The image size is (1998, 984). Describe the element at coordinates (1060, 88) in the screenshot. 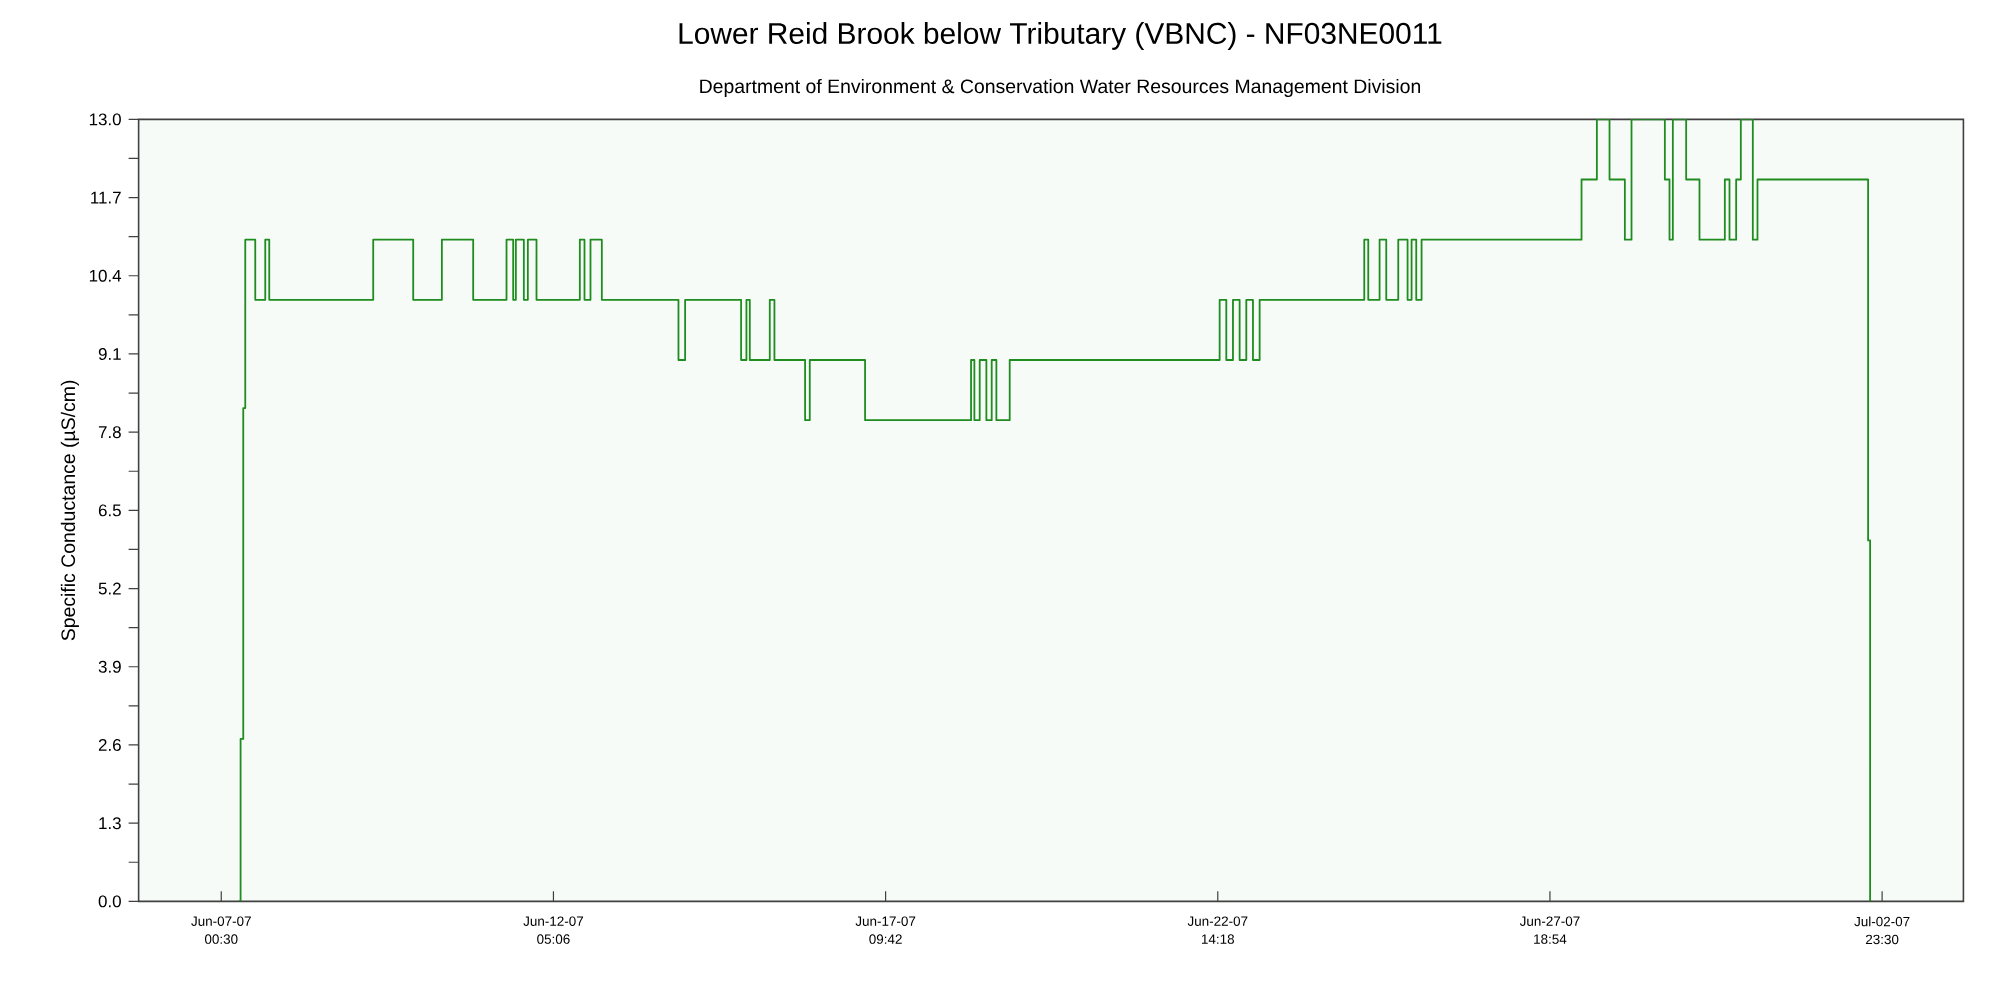

I see `chart-subtitle: Department of Environment & Conservation Water Resources Management Division` at that location.